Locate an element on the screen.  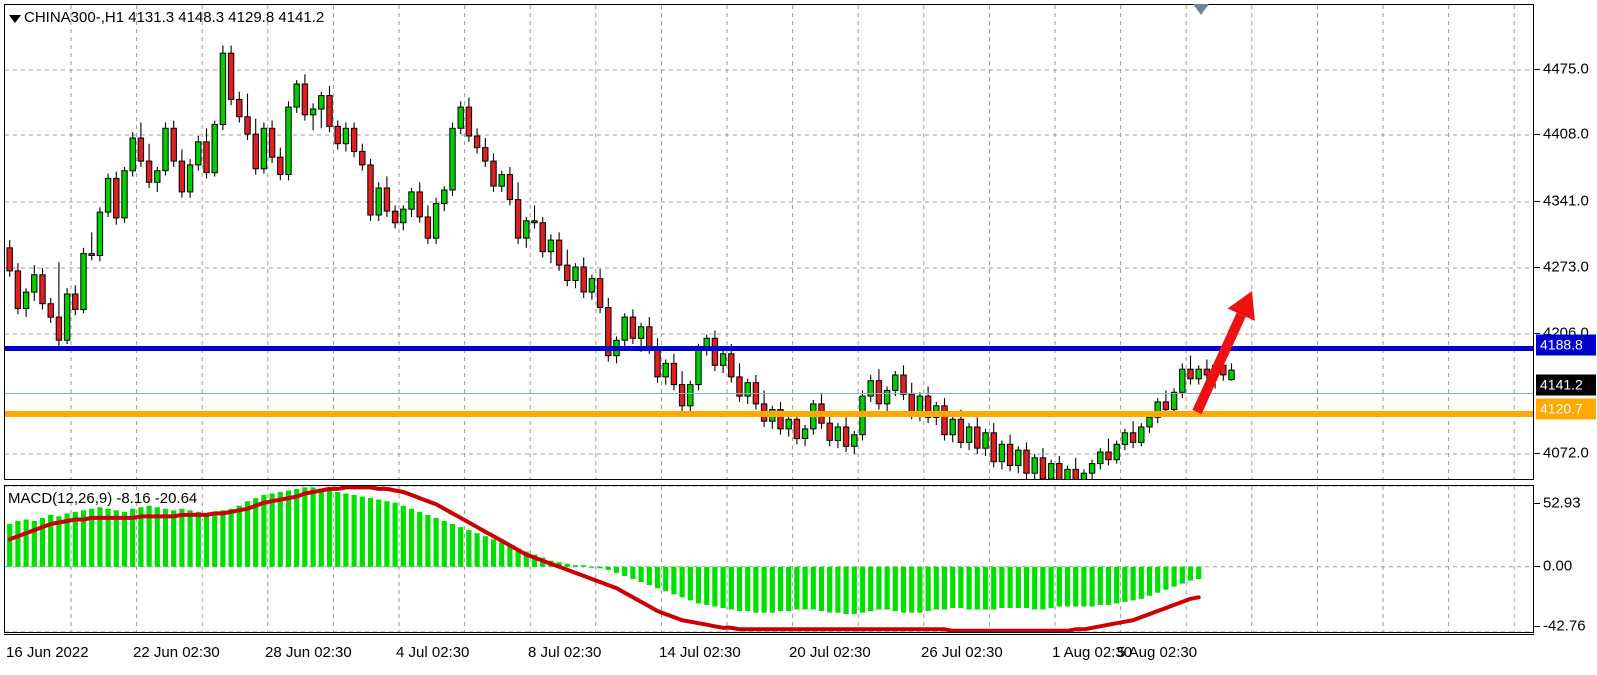
triangle-down-icon is located at coordinates (15, 19).